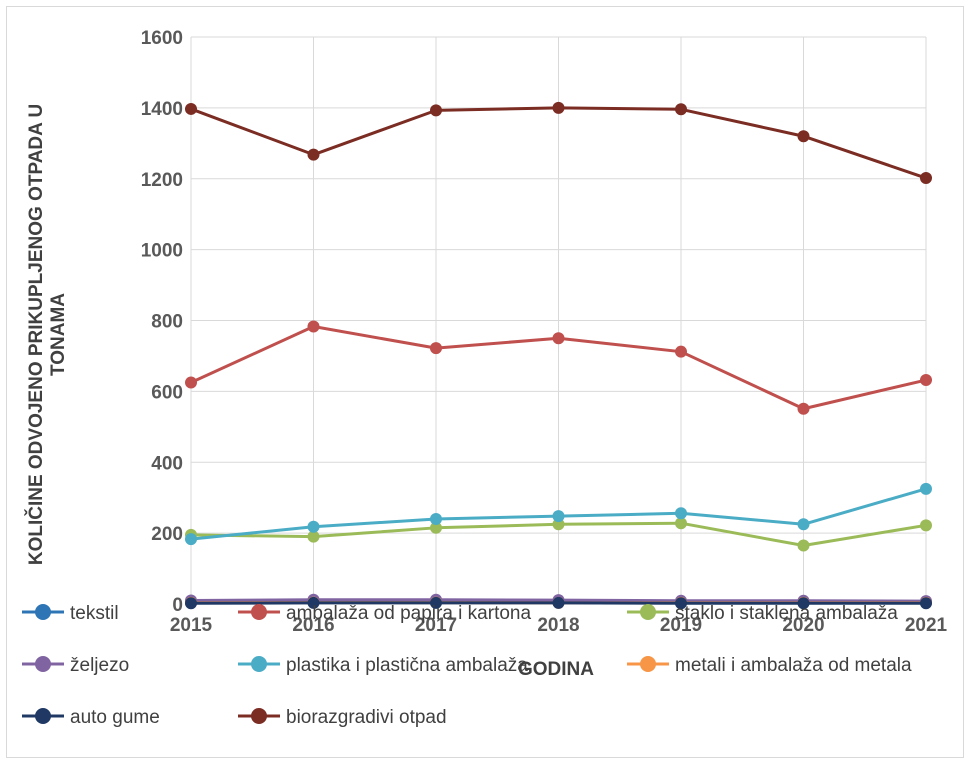 The image size is (971, 764). Describe the element at coordinates (681, 625) in the screenshot. I see `x-tick-label: 2019` at that location.